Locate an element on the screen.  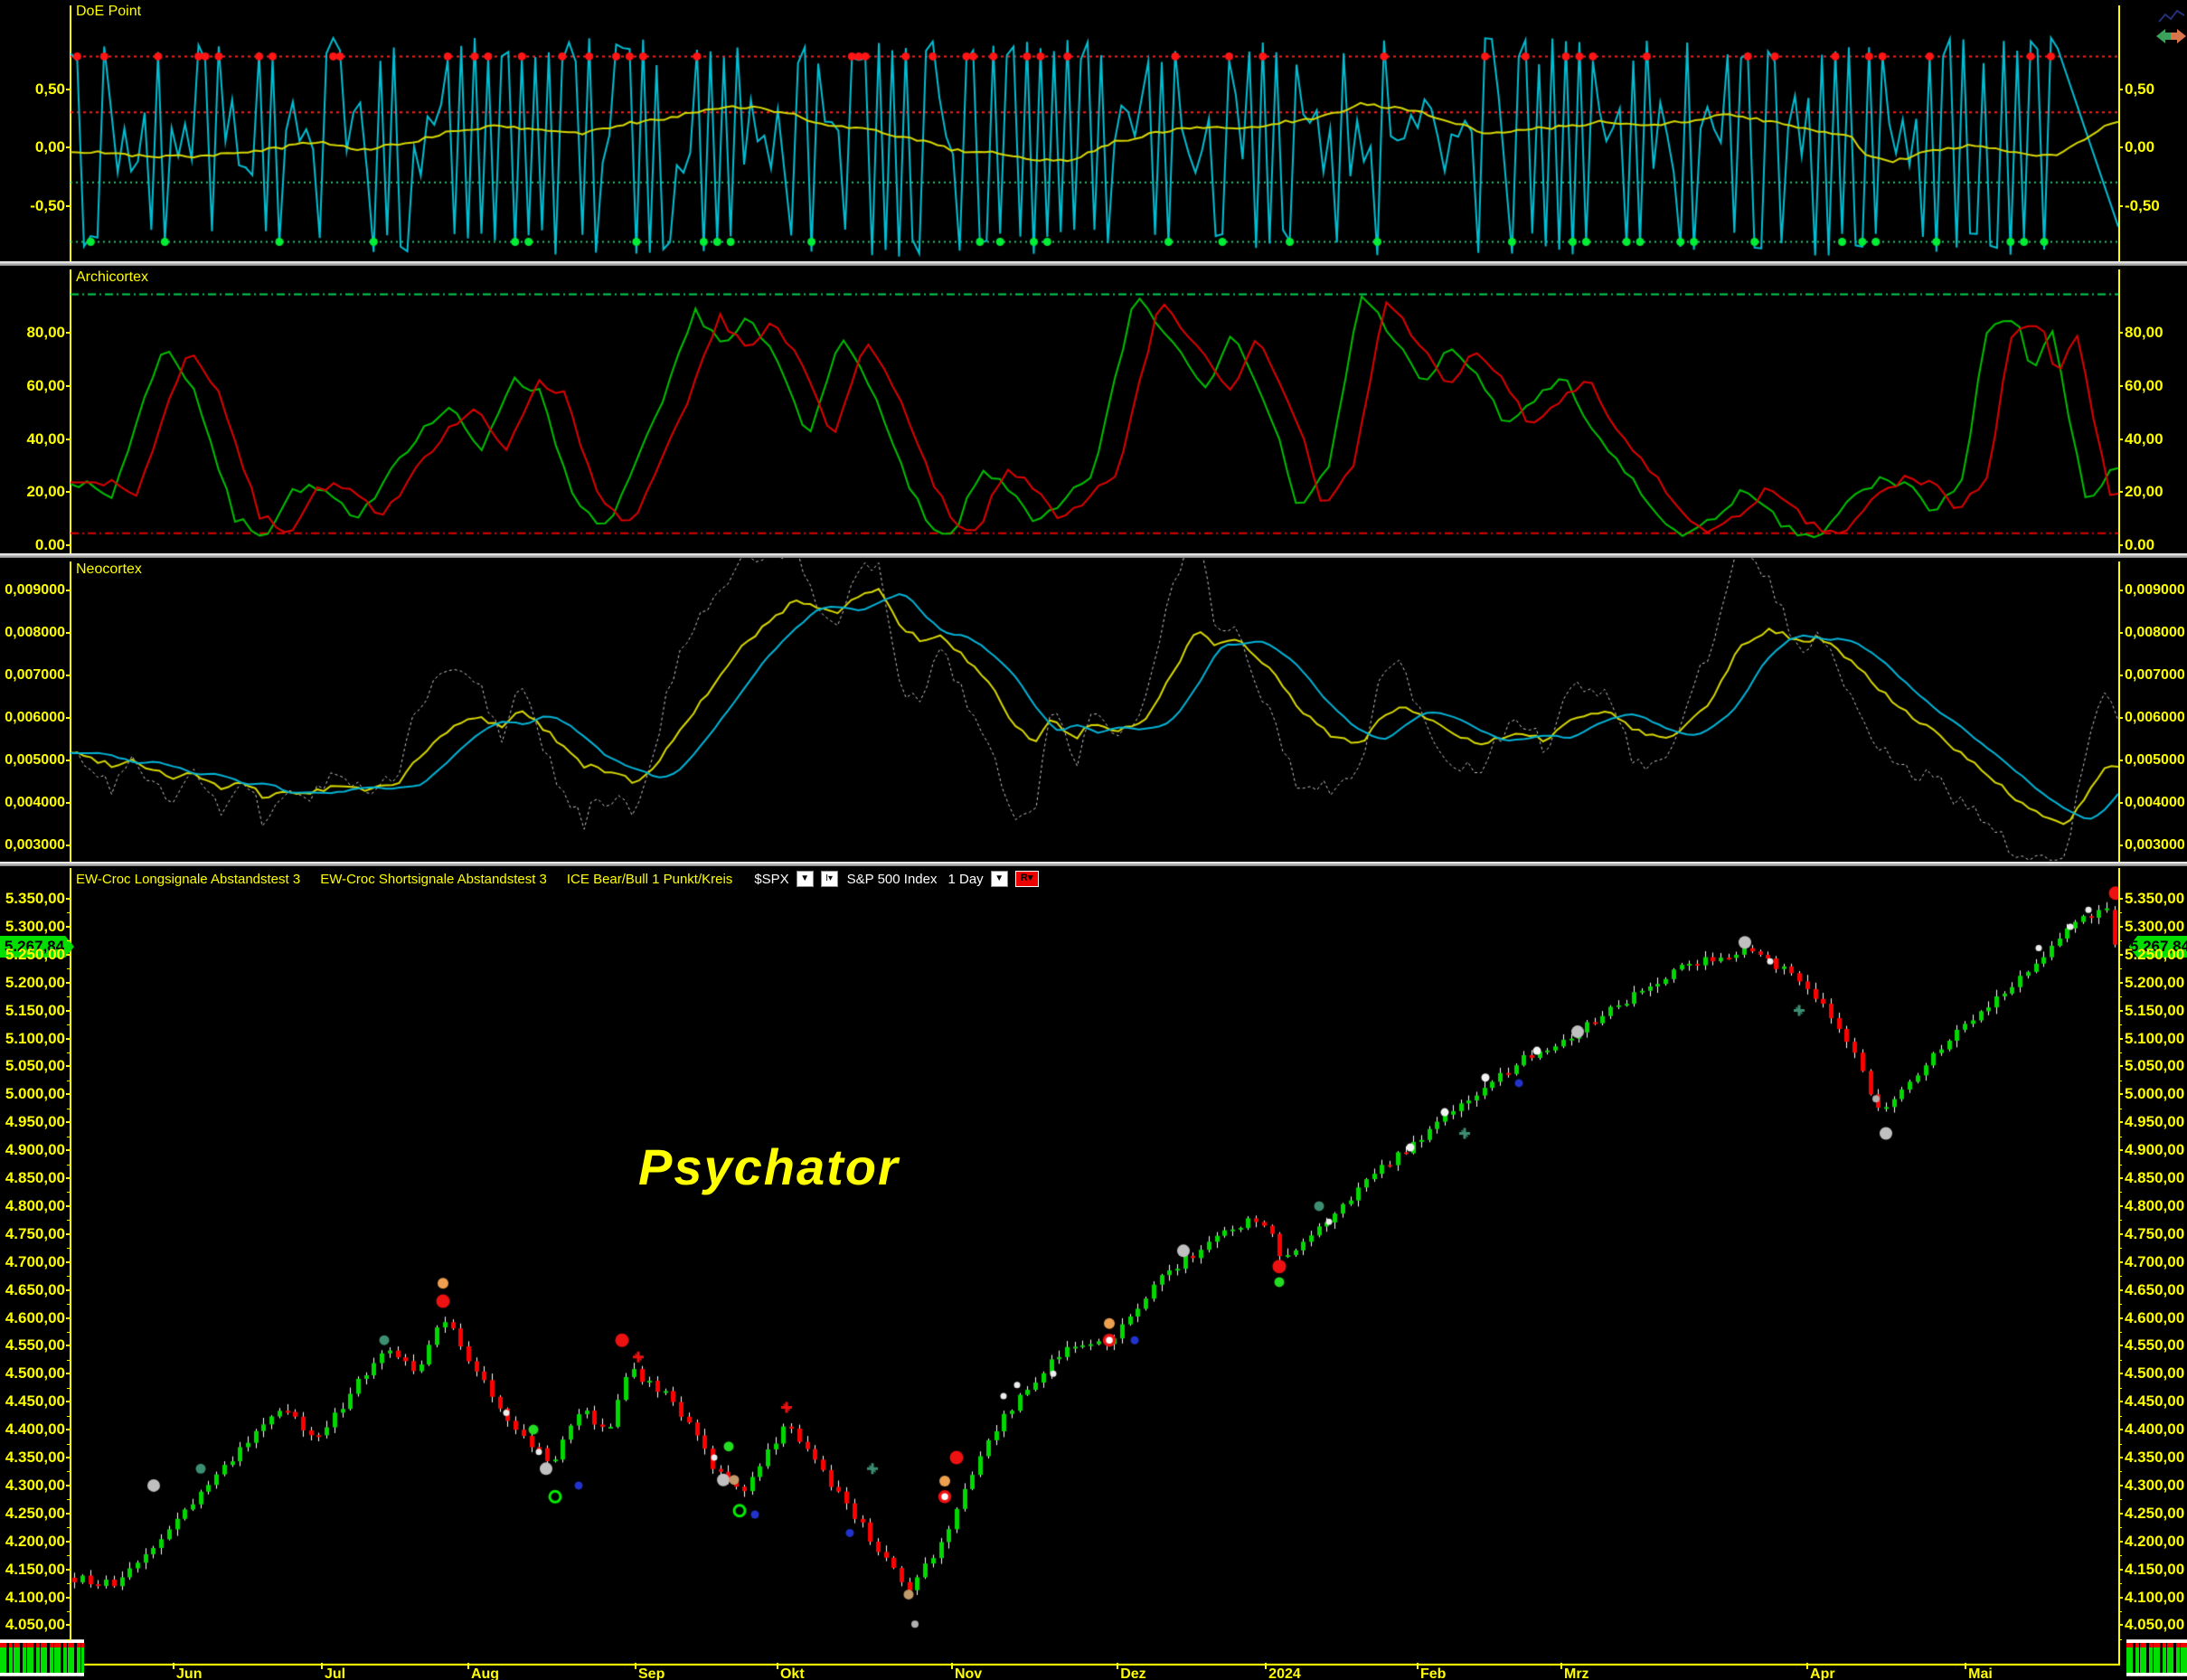
axis-label: 5.050,00 is located at coordinates (2155, 1066).